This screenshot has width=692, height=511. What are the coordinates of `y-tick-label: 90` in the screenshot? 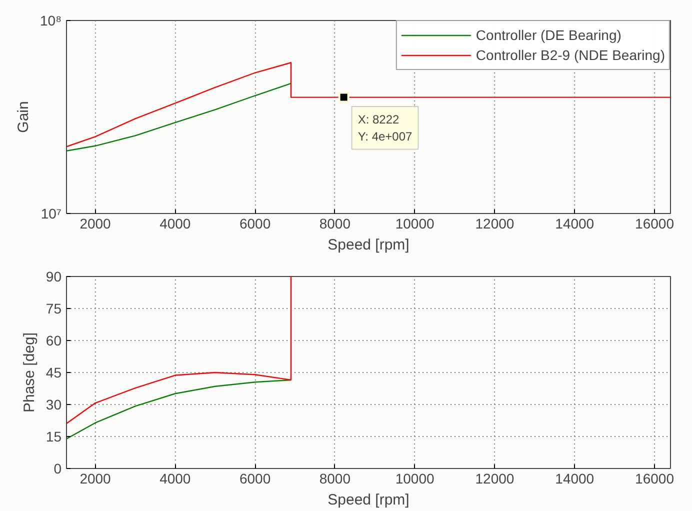 It's located at (54, 276).